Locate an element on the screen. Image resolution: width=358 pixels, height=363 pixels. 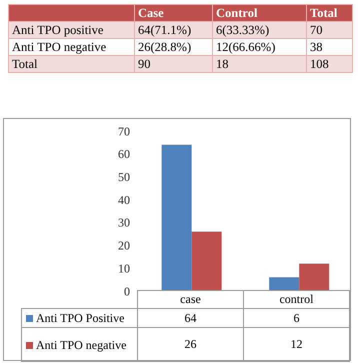
legend-label: Anti TPO negative is located at coordinates (80, 345).